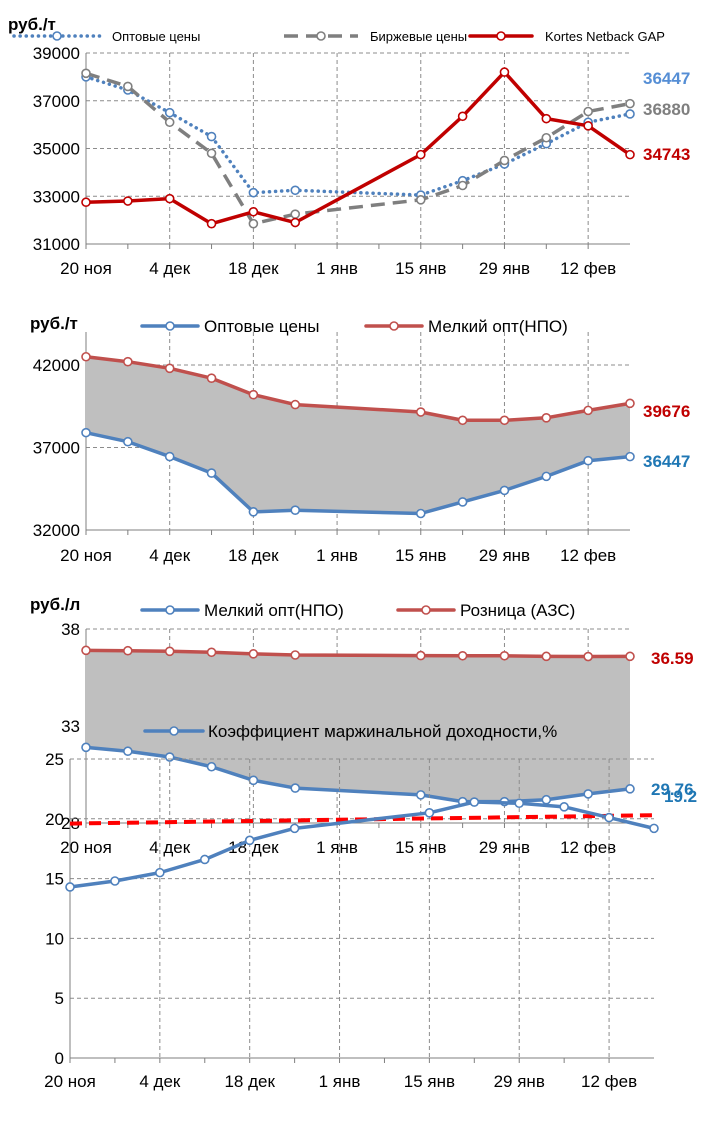  What do you see at coordinates (418, 36) in the screenshot?
I see `legend-label: Биржевые цены` at bounding box center [418, 36].